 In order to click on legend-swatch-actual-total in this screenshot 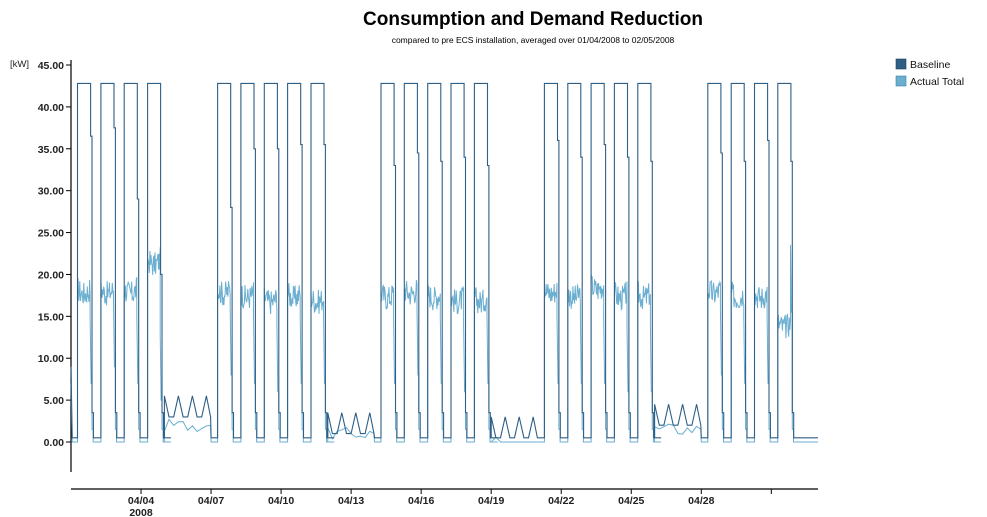, I will do `click(901, 81)`.